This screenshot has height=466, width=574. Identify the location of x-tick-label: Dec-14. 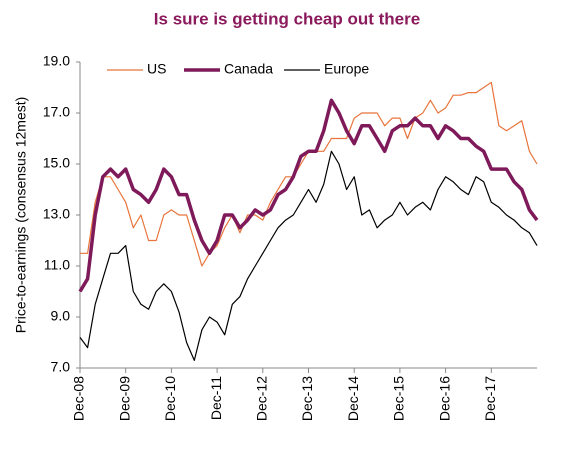
(353, 398).